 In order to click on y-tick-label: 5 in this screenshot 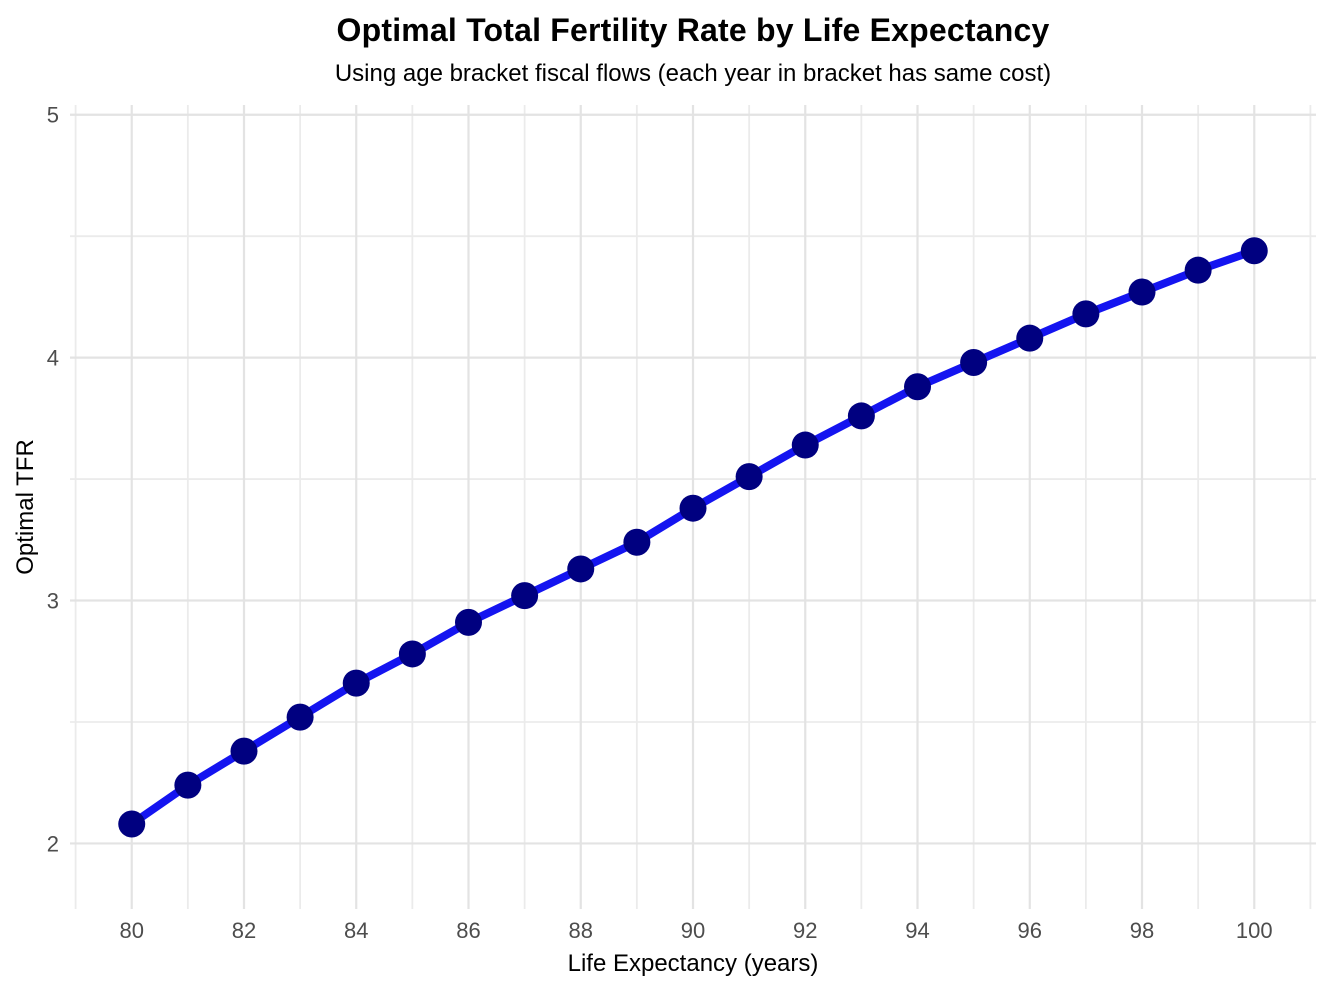, I will do `click(53, 115)`.